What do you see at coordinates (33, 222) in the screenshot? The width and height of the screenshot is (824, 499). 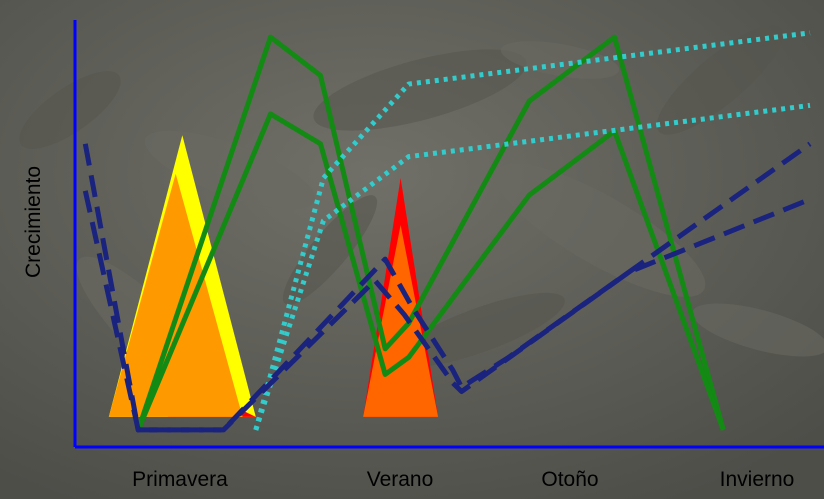 I see `y-axis-label: Crecimiento` at bounding box center [33, 222].